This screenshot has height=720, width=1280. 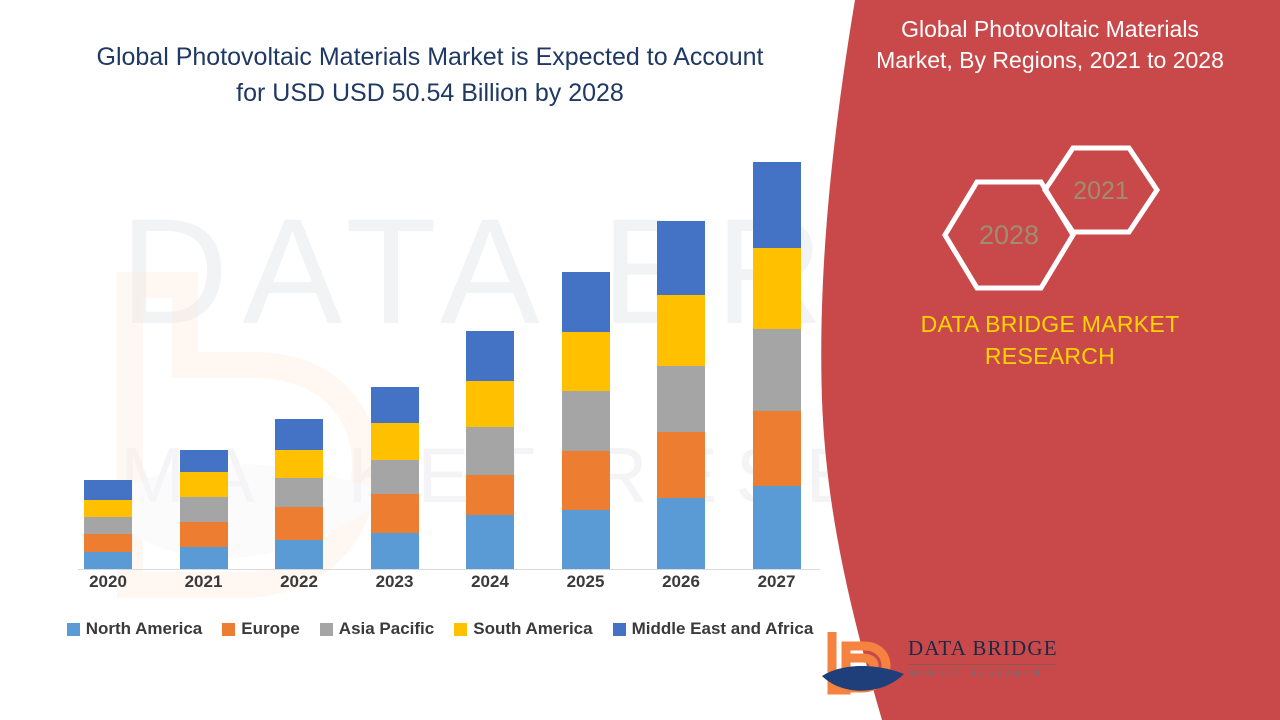 What do you see at coordinates (722, 628) in the screenshot?
I see `legend-label: Middle East and Africa` at bounding box center [722, 628].